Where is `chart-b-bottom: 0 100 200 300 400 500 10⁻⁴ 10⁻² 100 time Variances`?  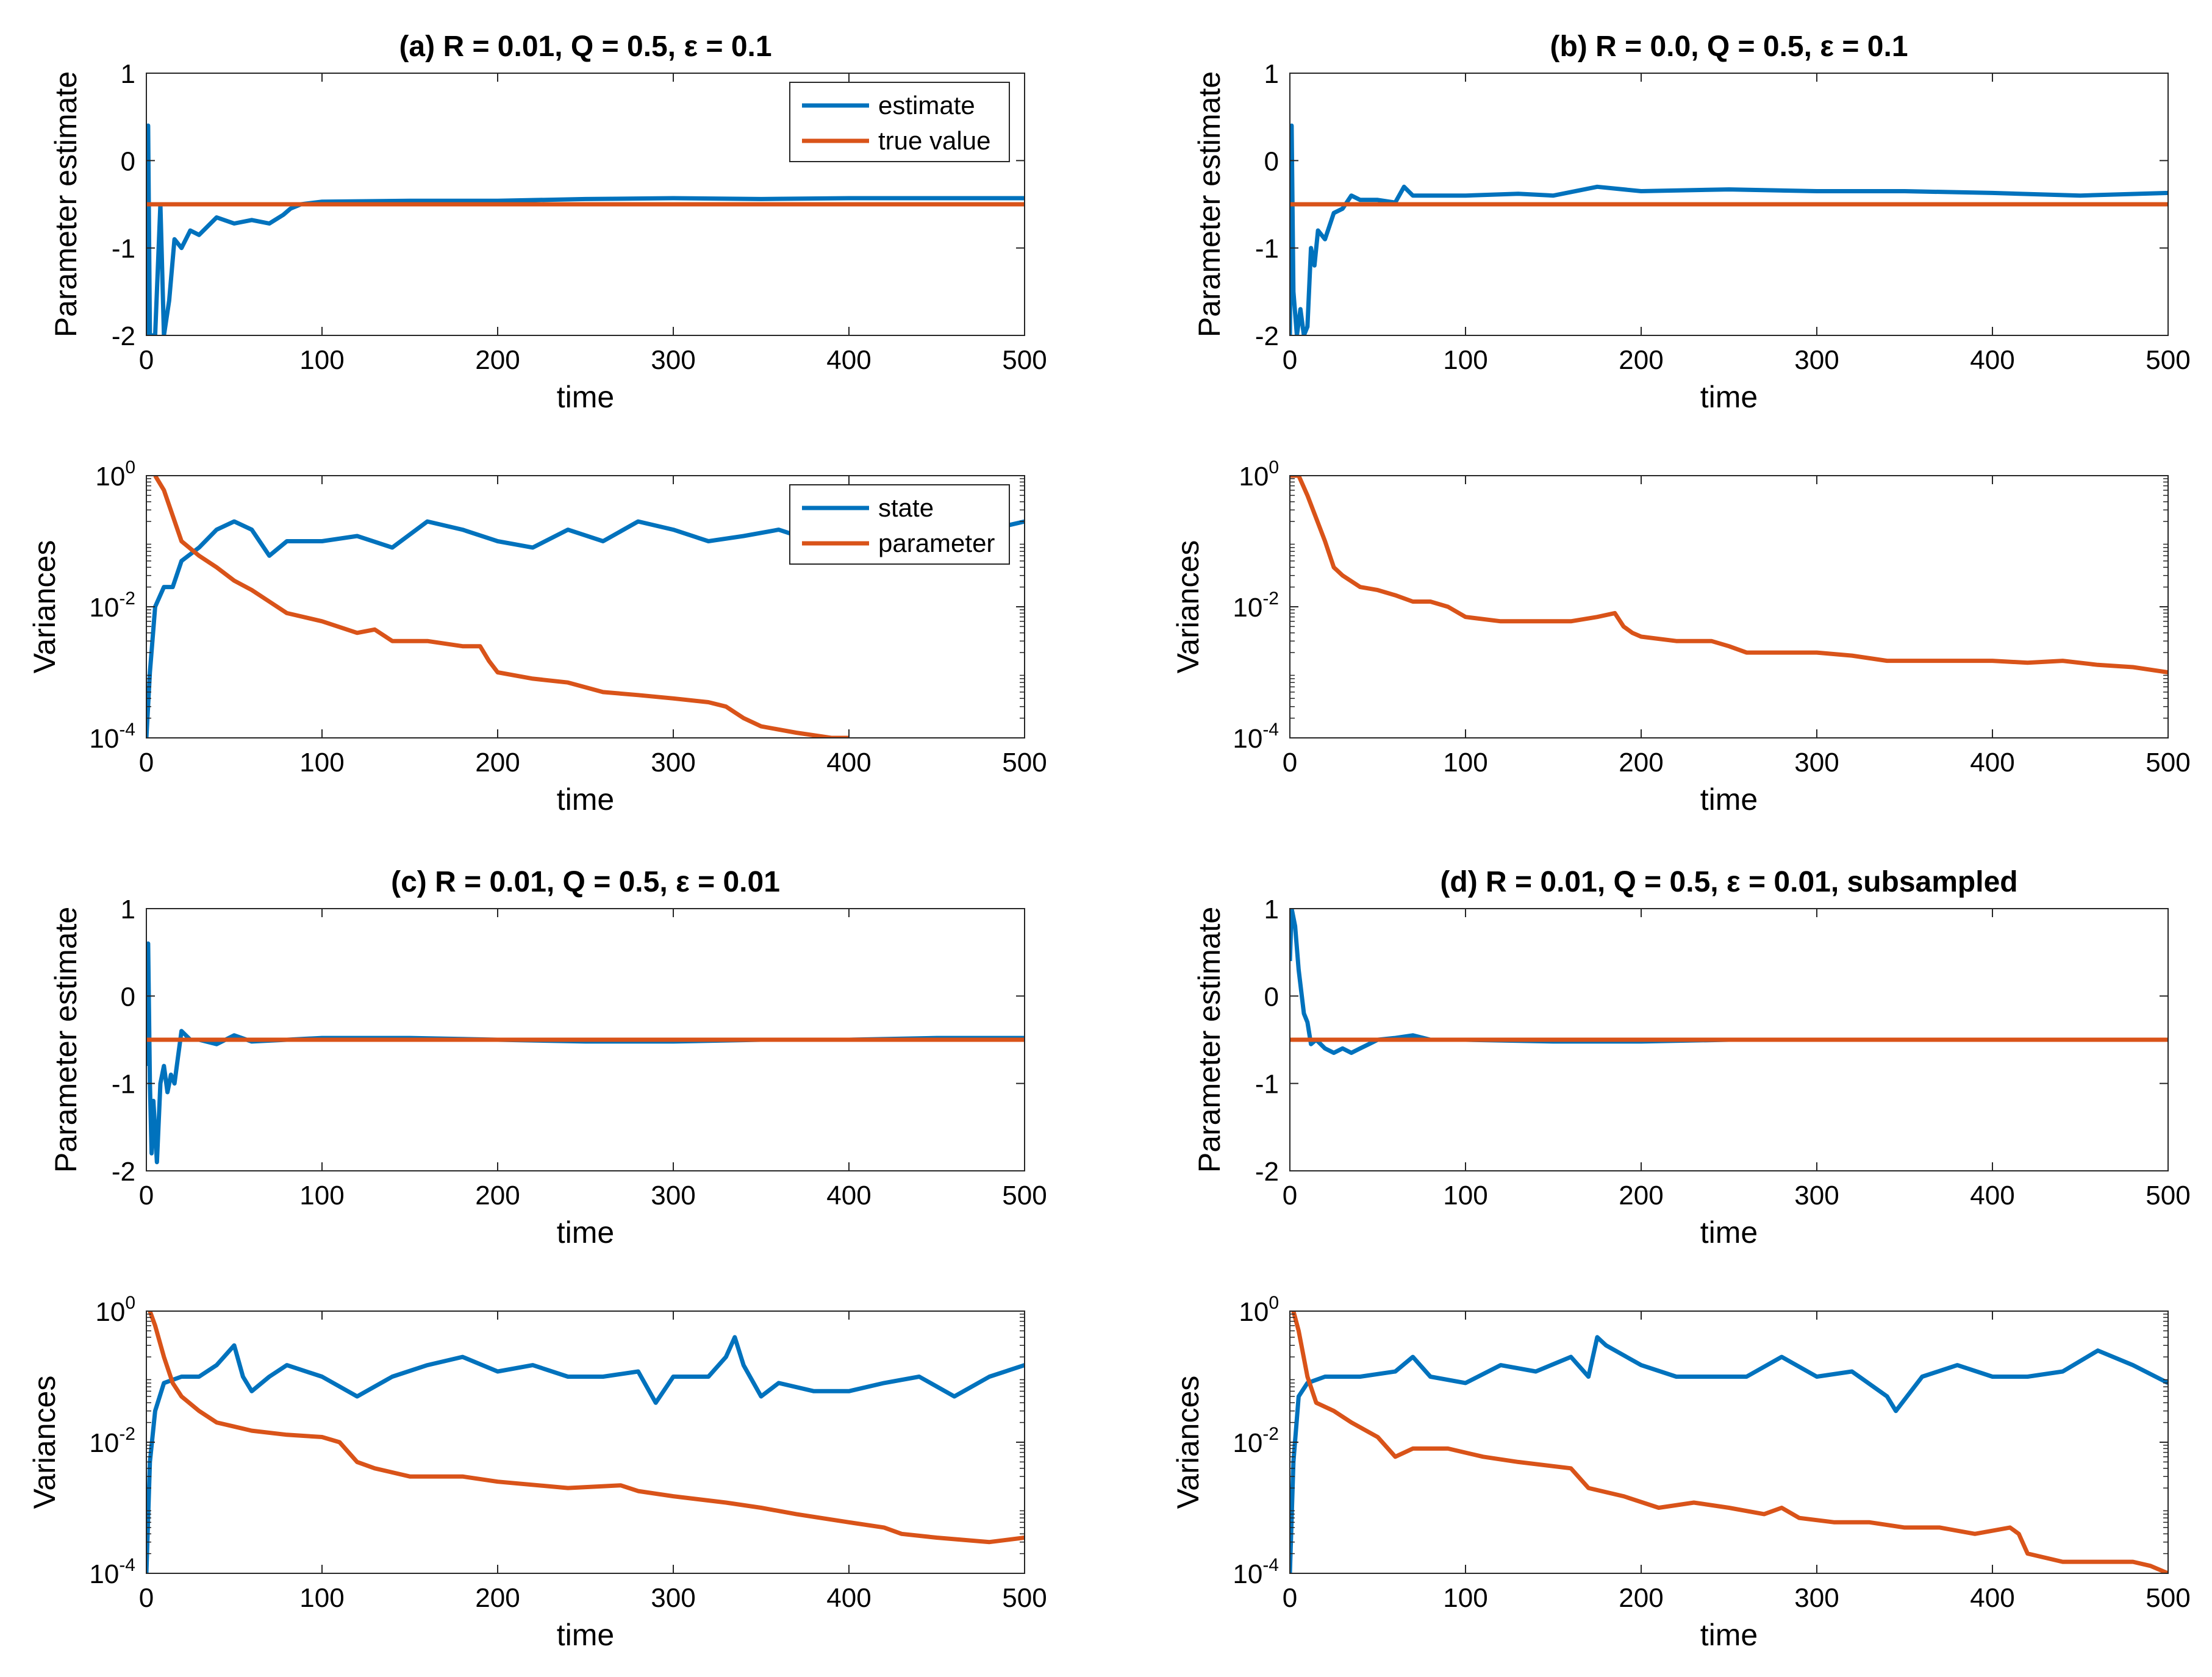 chart-b-bottom: 0 100 200 300 400 500 10⁻⁴ 10⁻² 100 time Variances is located at coordinates (1681, 637).